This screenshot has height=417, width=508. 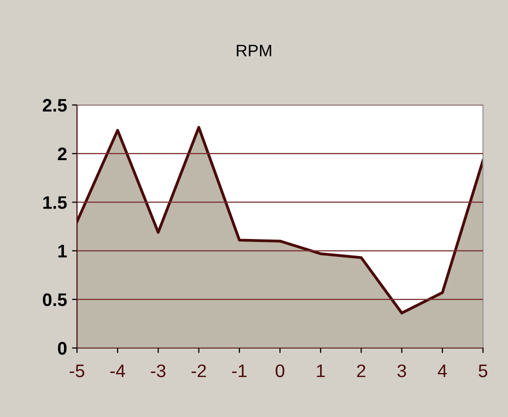 I want to click on y-tick-label: 0, so click(x=62, y=348).